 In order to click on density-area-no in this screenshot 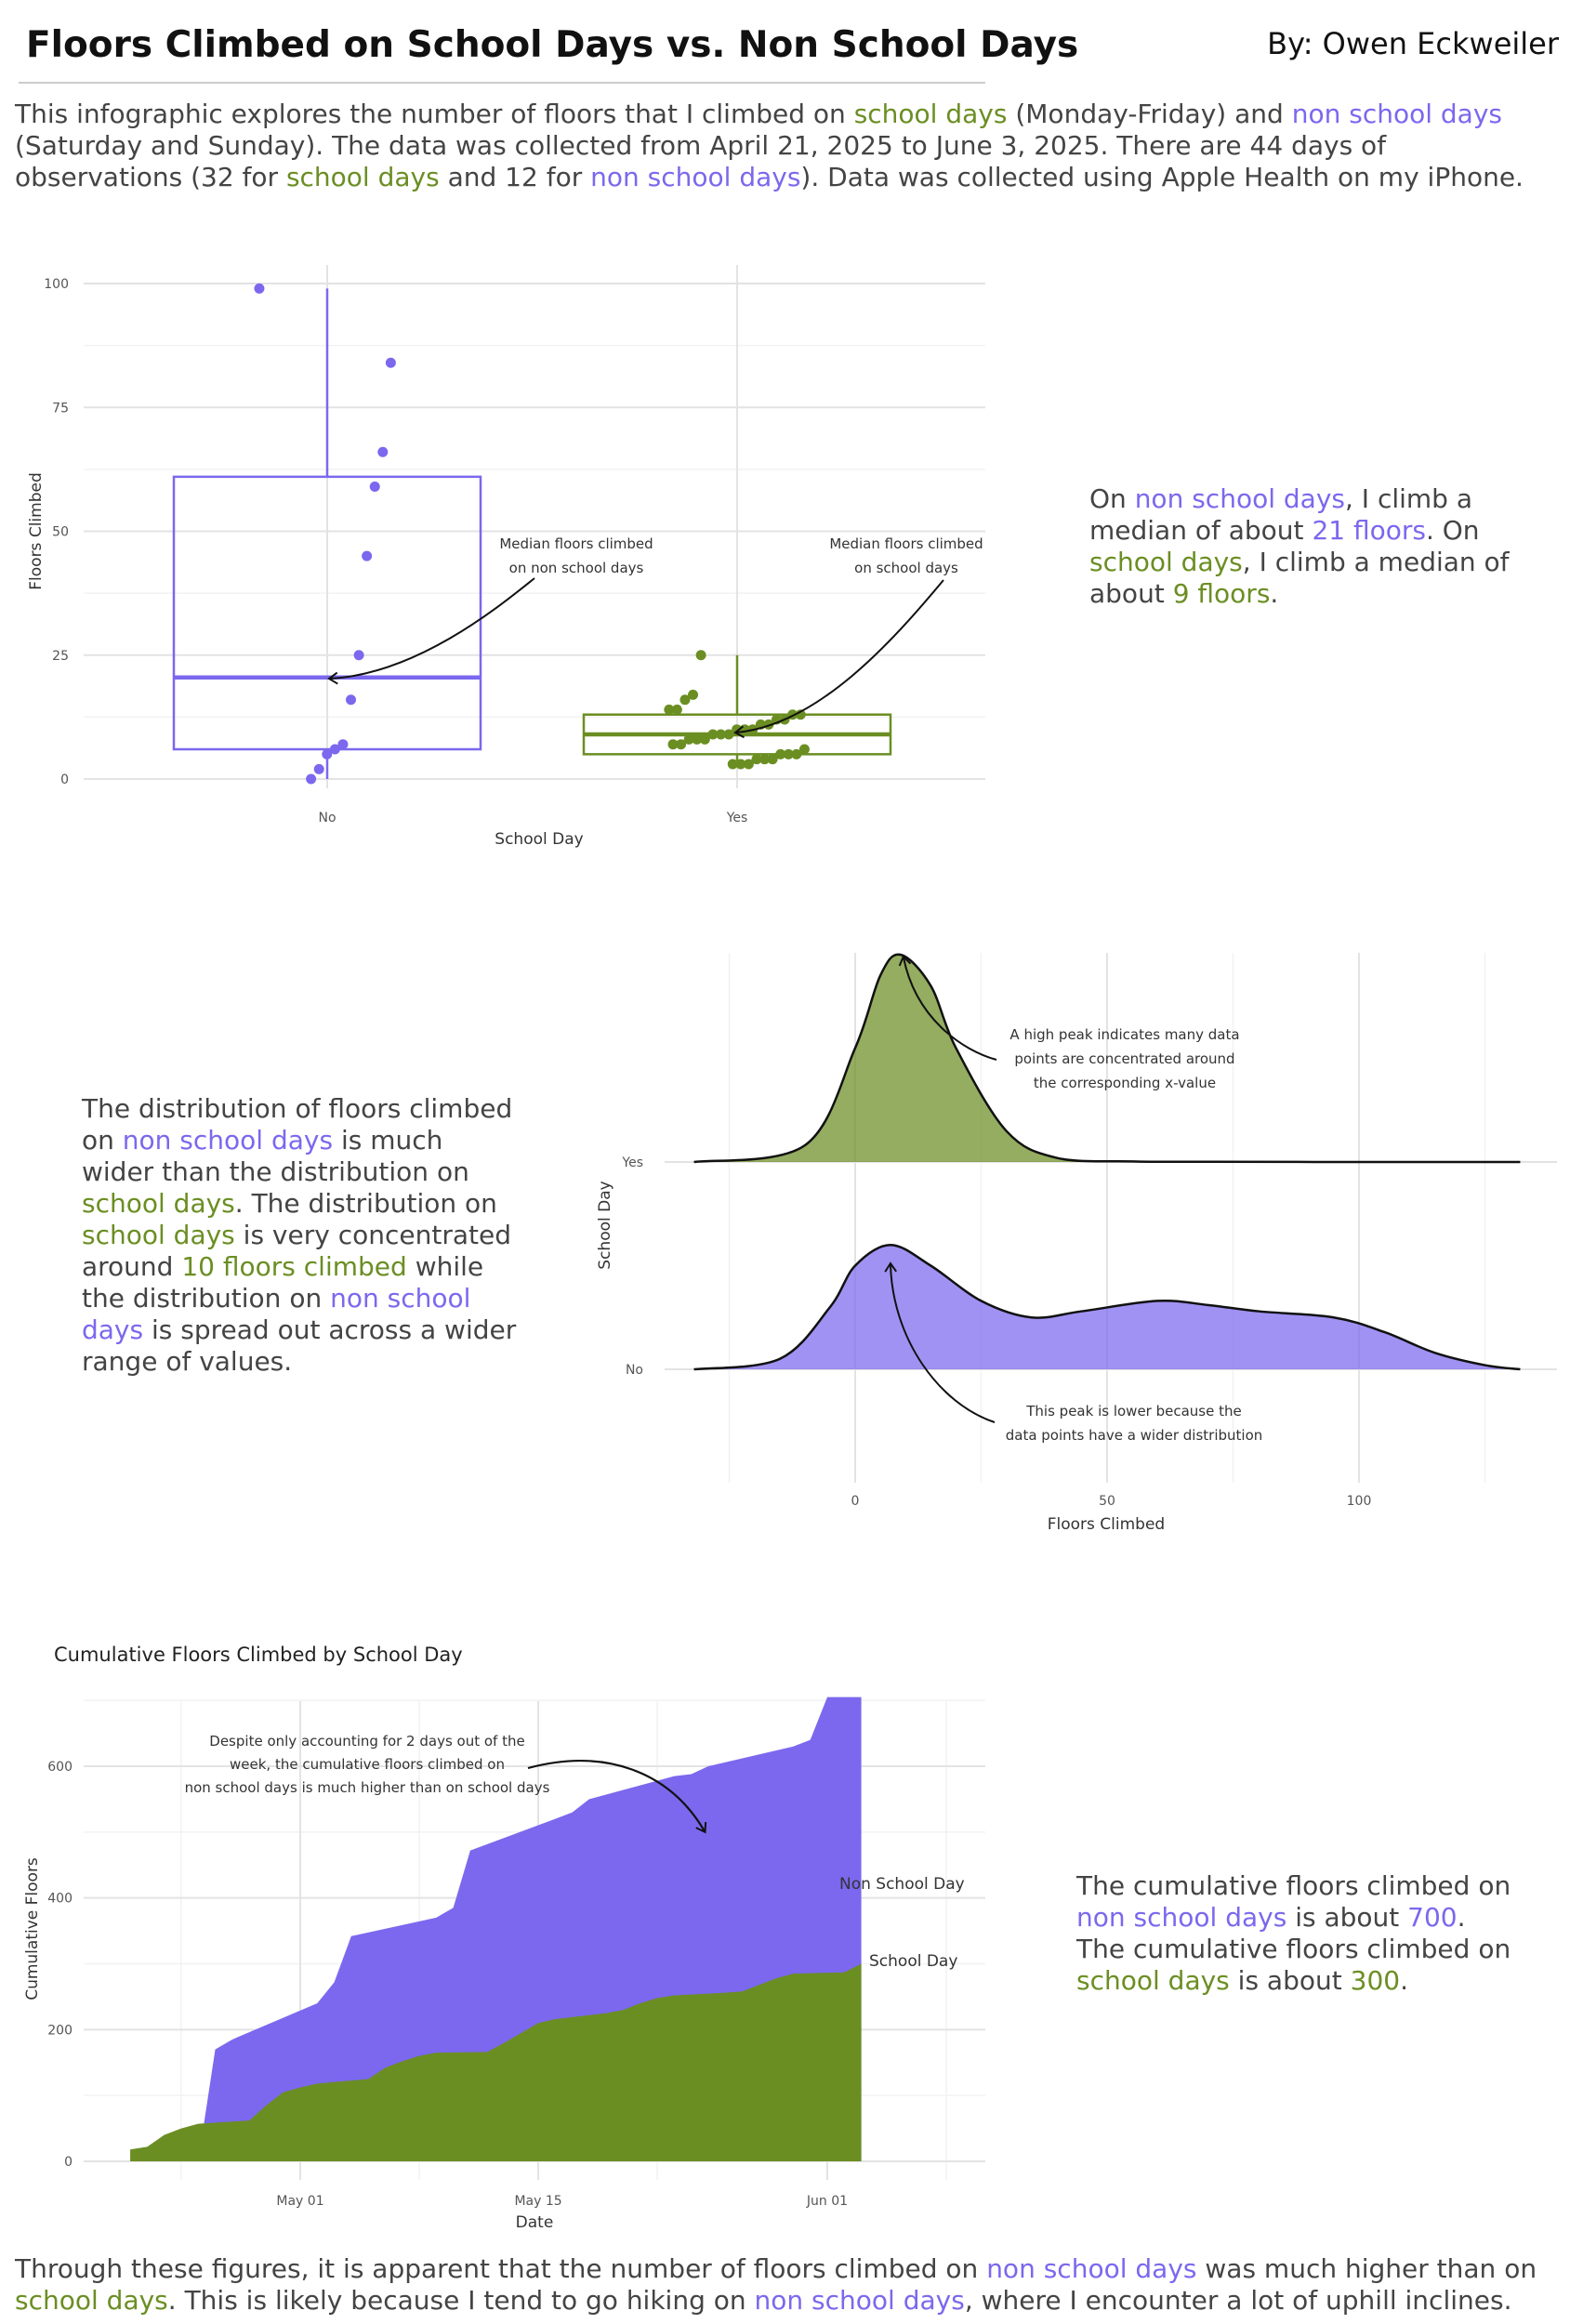, I will do `click(1107, 1307)`.